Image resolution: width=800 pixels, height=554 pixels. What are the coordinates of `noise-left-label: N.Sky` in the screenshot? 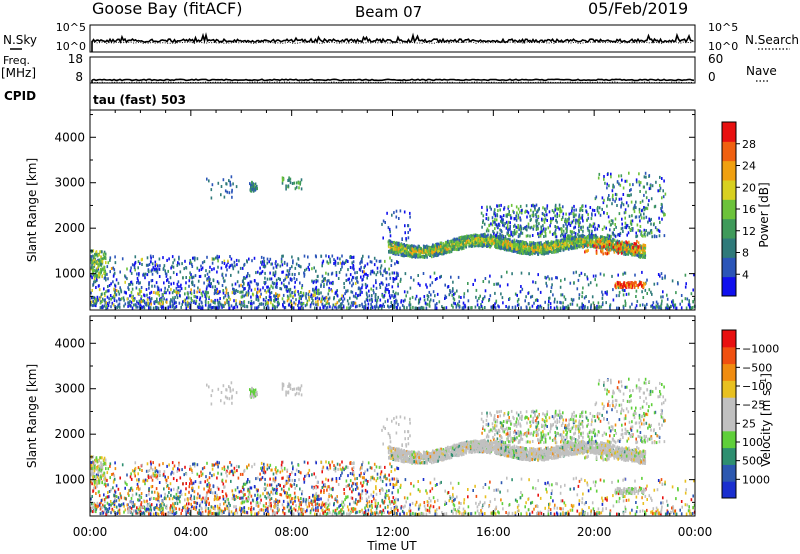 It's located at (20, 40).